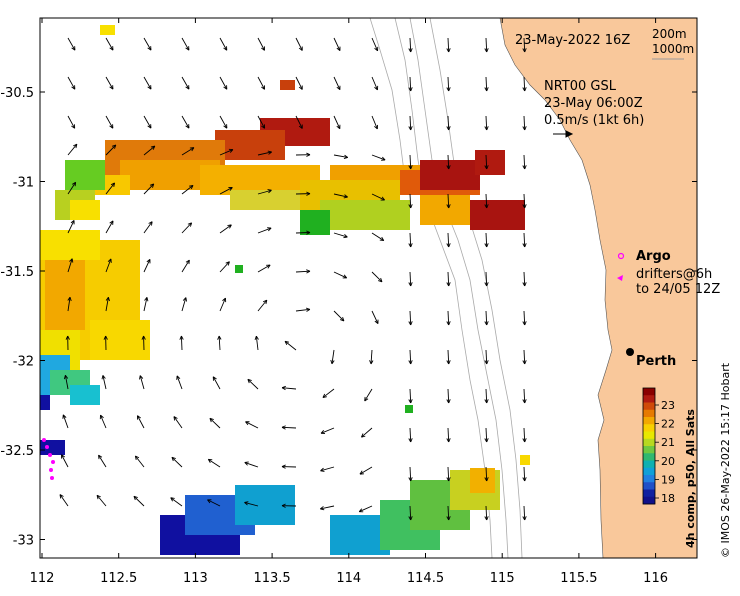  I want to click on perth-marker, so click(630, 352).